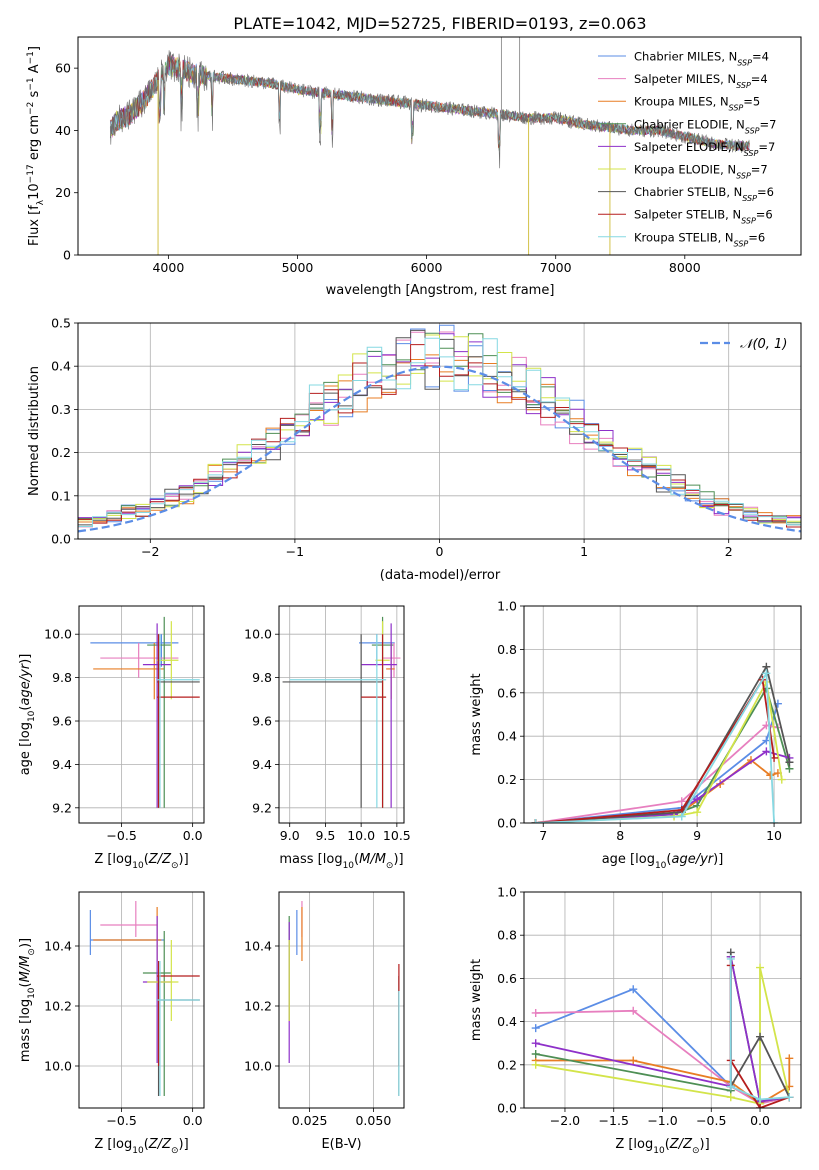  What do you see at coordinates (620, 835) in the screenshot?
I see `x-tick-label: 8` at bounding box center [620, 835].